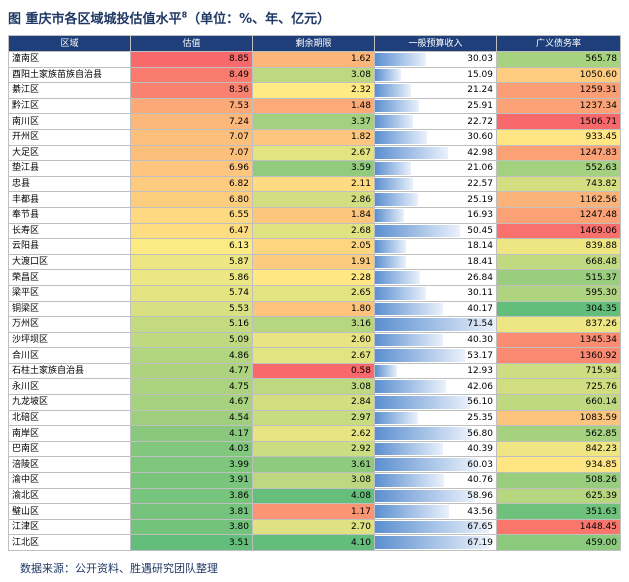 The width and height of the screenshot is (629, 582). What do you see at coordinates (558, 106) in the screenshot?
I see `cell-debt-ratio: 1237.34` at bounding box center [558, 106].